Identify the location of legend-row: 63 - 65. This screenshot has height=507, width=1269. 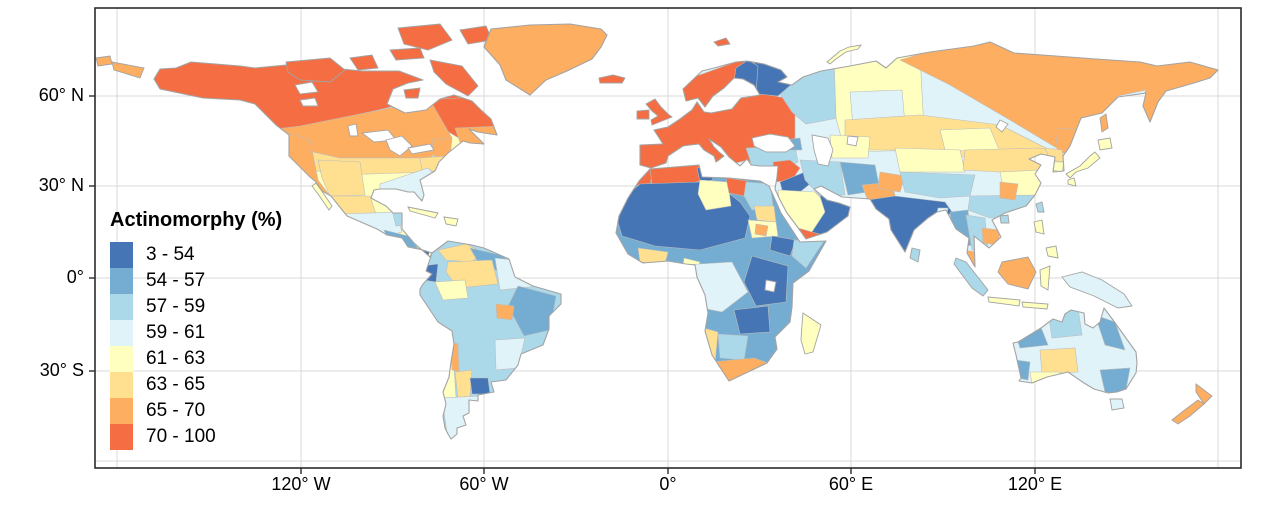
(196, 385).